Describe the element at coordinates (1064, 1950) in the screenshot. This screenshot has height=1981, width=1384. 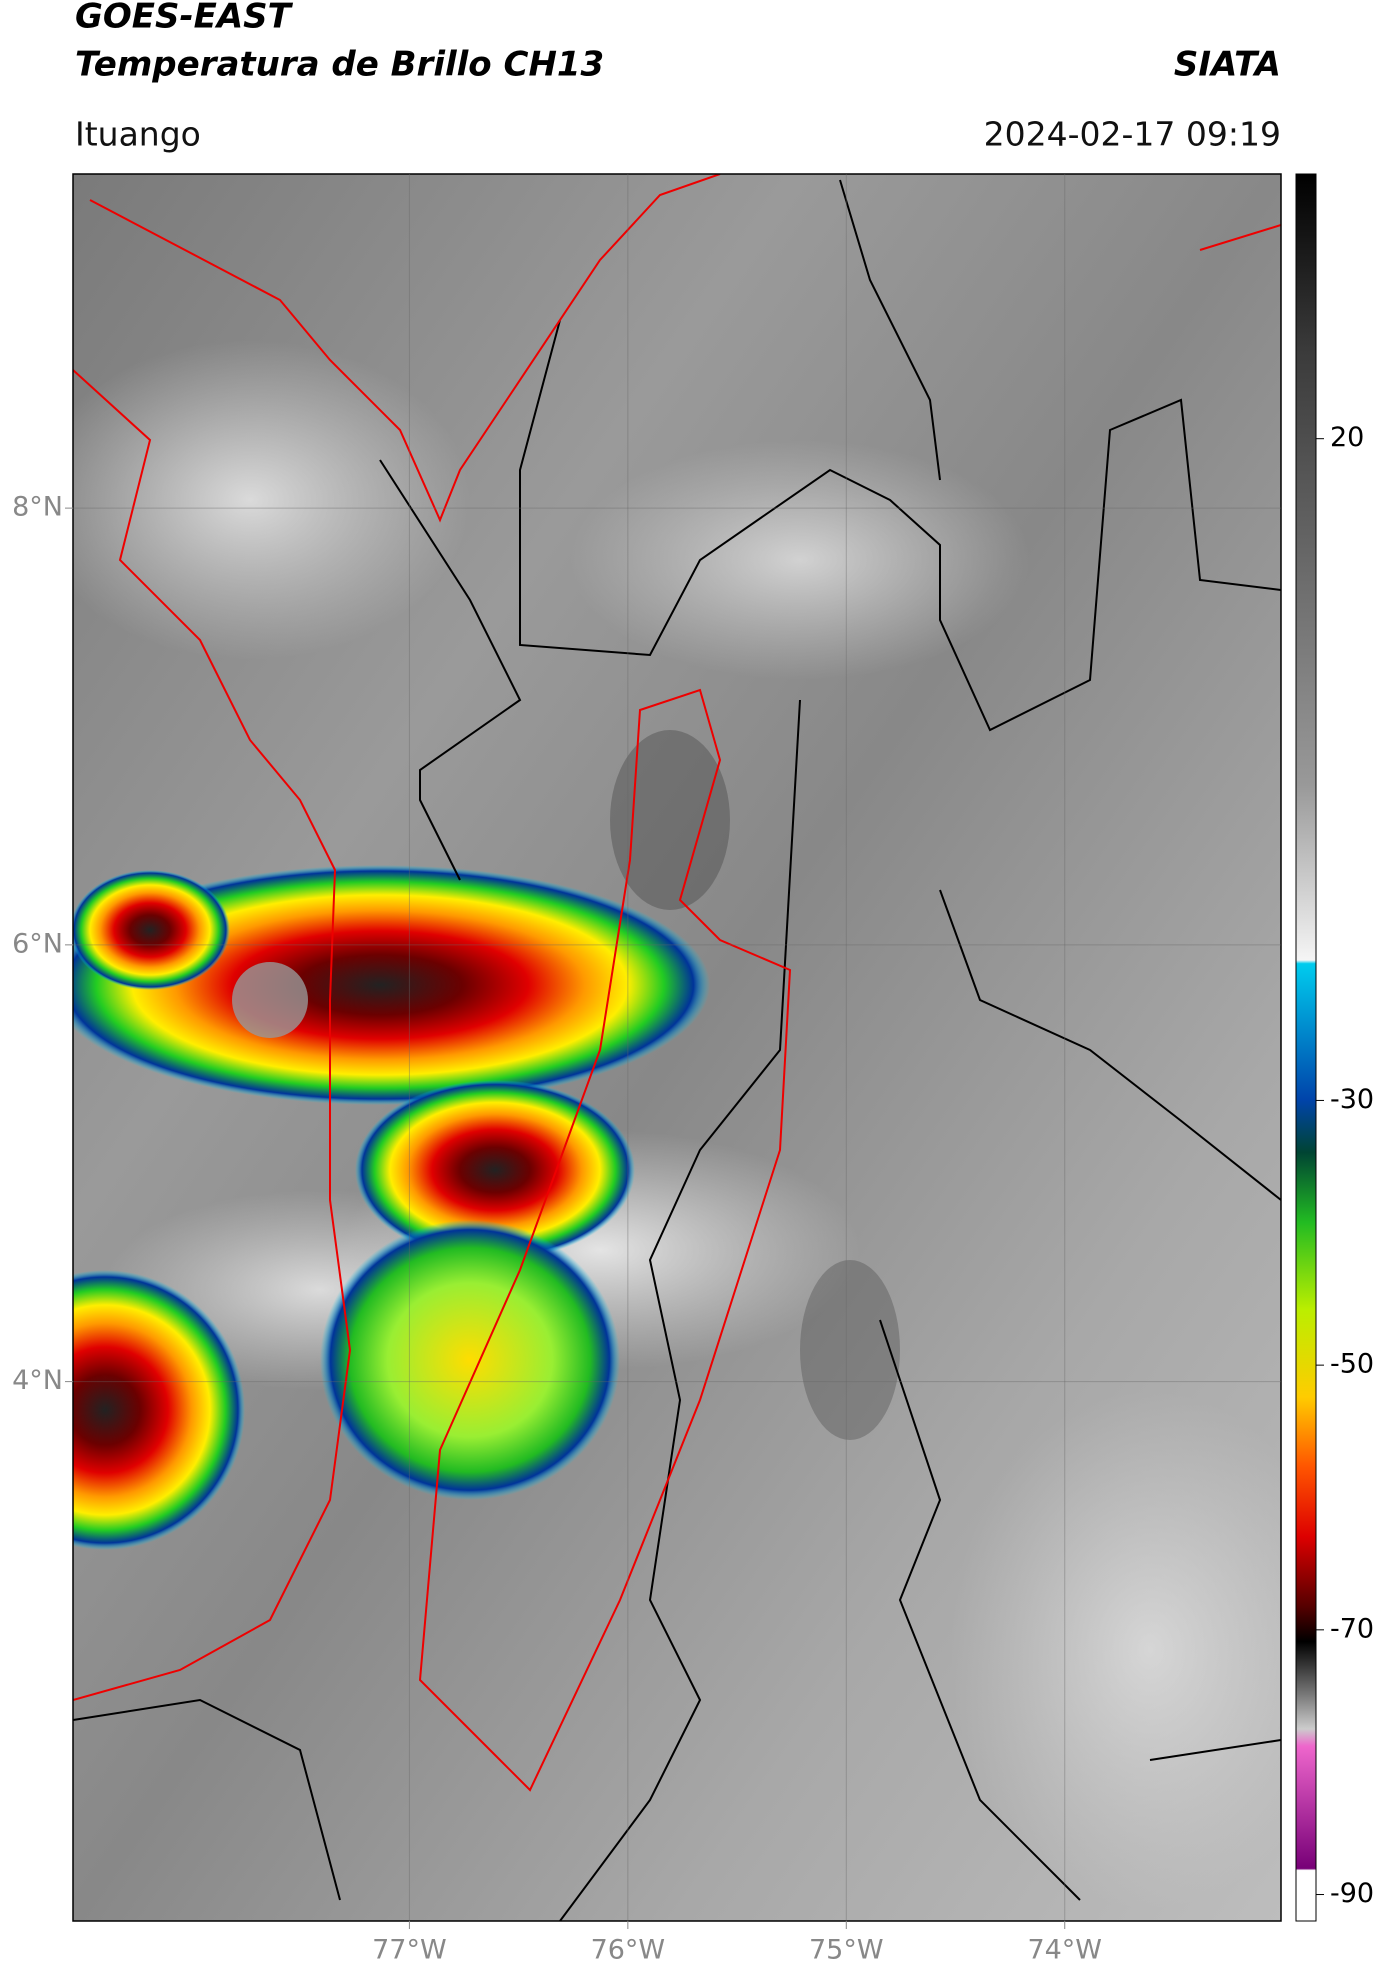
I see `x-tick-label: 74°W` at that location.